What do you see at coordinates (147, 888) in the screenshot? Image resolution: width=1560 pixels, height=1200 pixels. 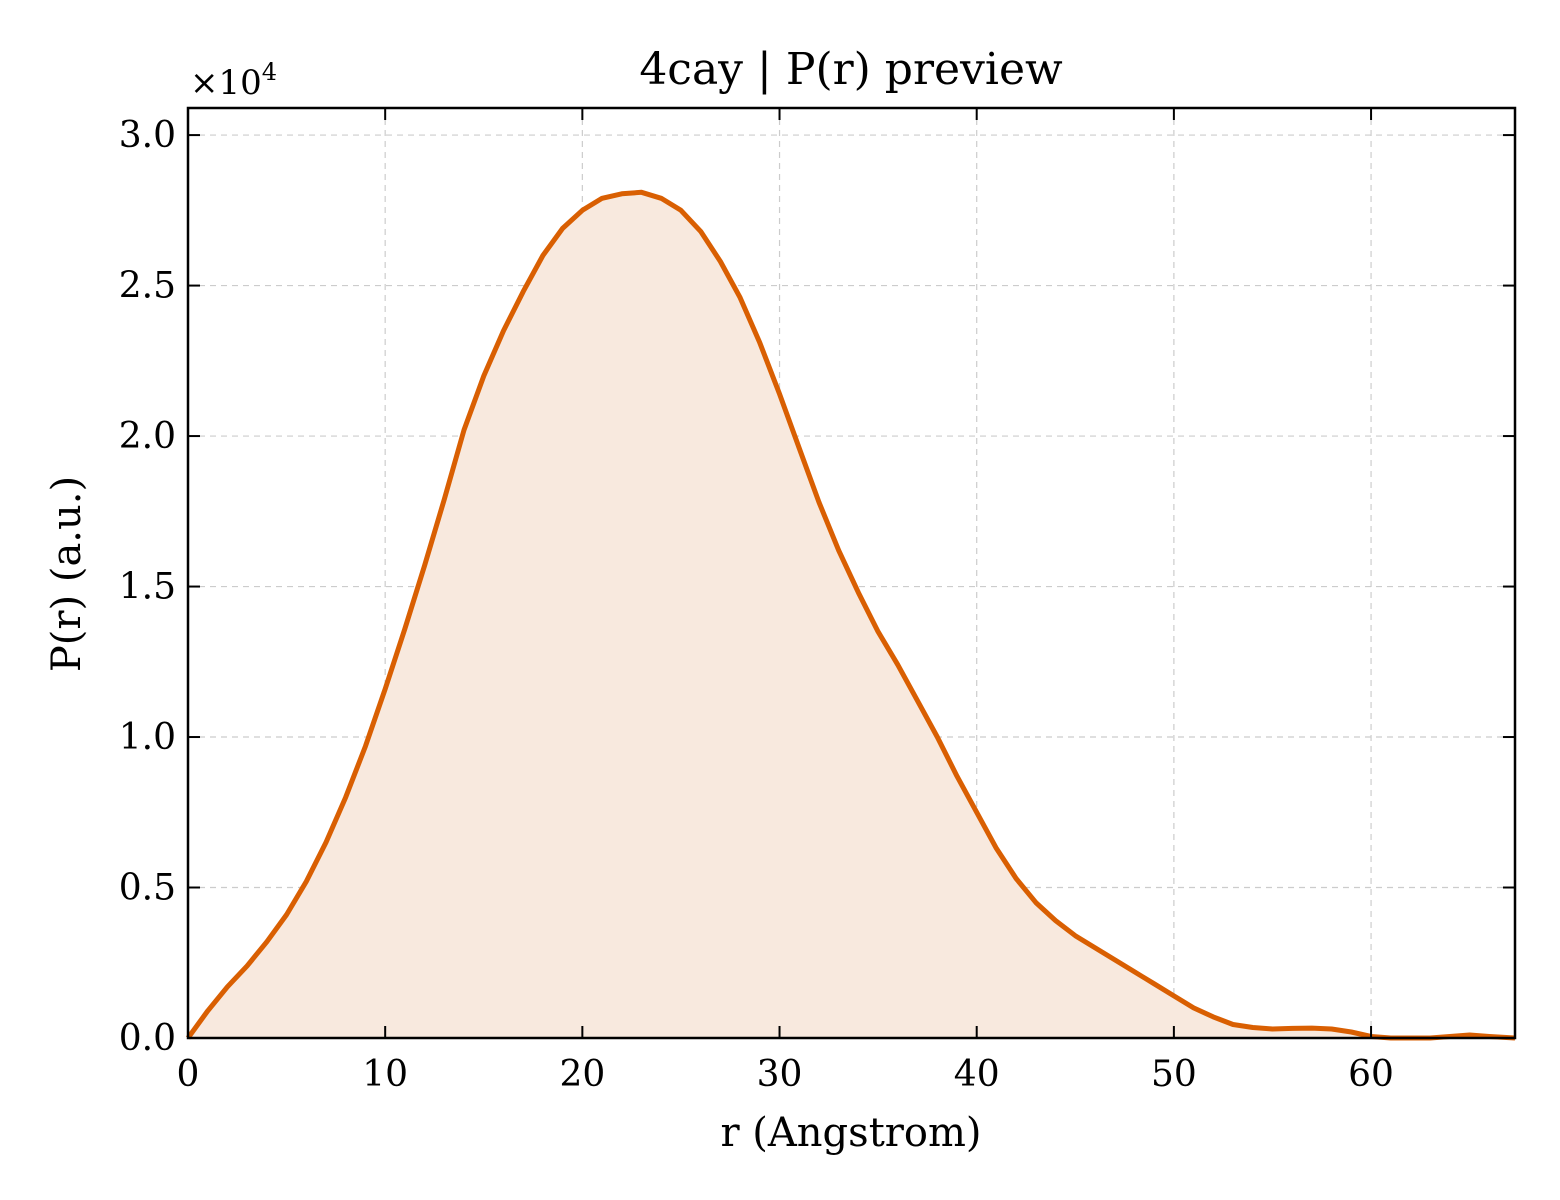 I see `y-tick-label: 0.5` at bounding box center [147, 888].